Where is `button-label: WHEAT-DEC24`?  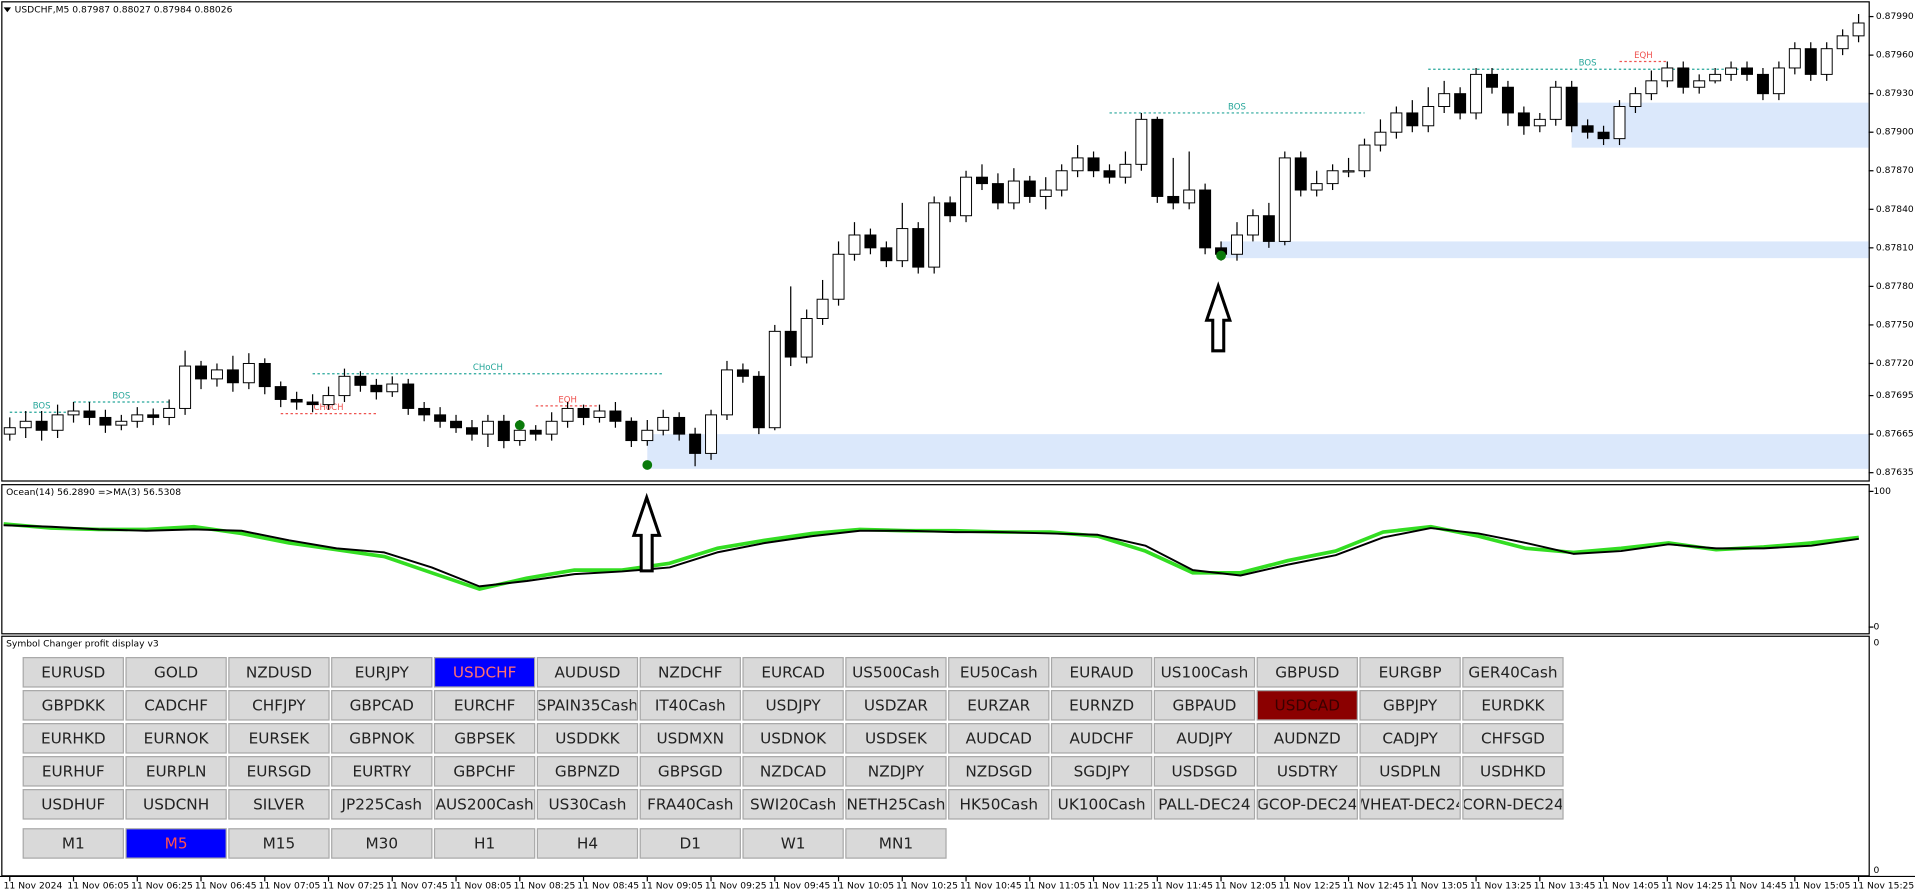
button-label: WHEAT-DEC24 is located at coordinates (1410, 804).